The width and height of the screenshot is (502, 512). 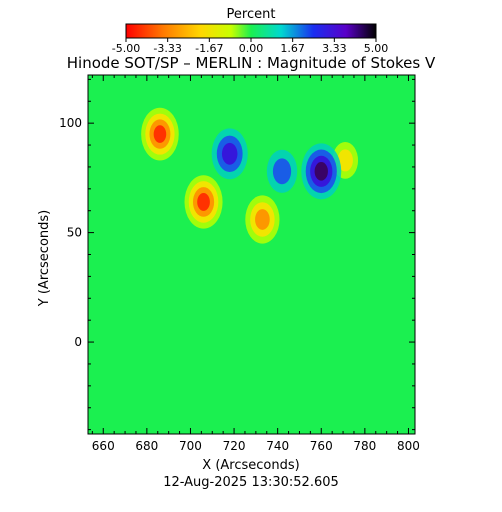 I want to click on colorbar, so click(x=251, y=31).